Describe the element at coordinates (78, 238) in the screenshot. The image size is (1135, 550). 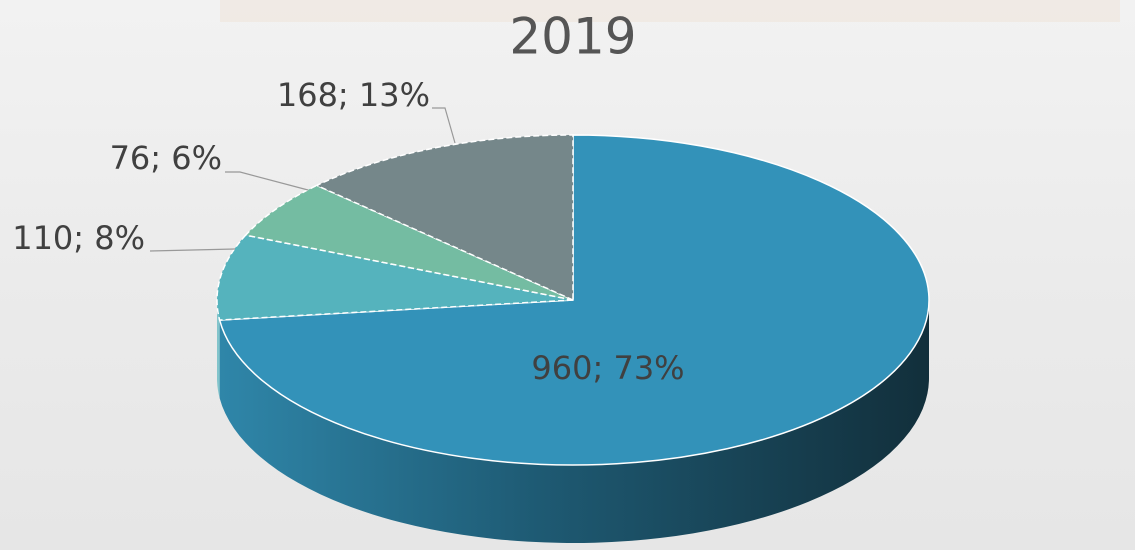
I see `data-label: 110; 8%` at that location.